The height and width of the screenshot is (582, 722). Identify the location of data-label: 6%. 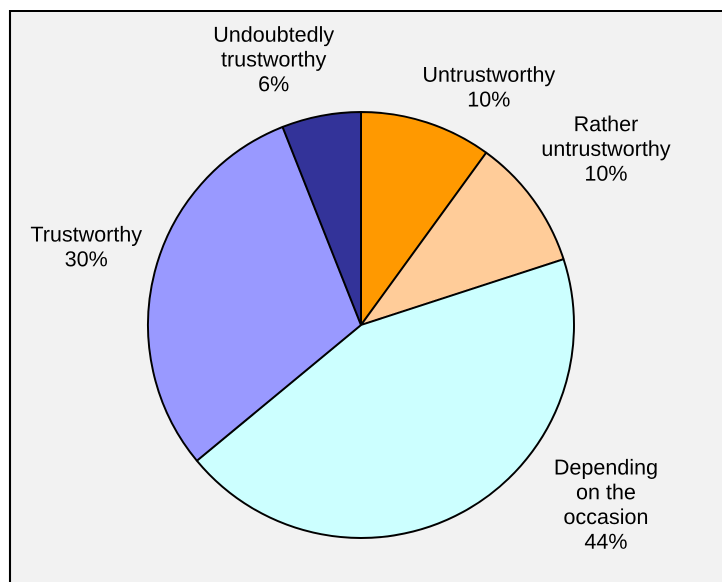
(273, 84).